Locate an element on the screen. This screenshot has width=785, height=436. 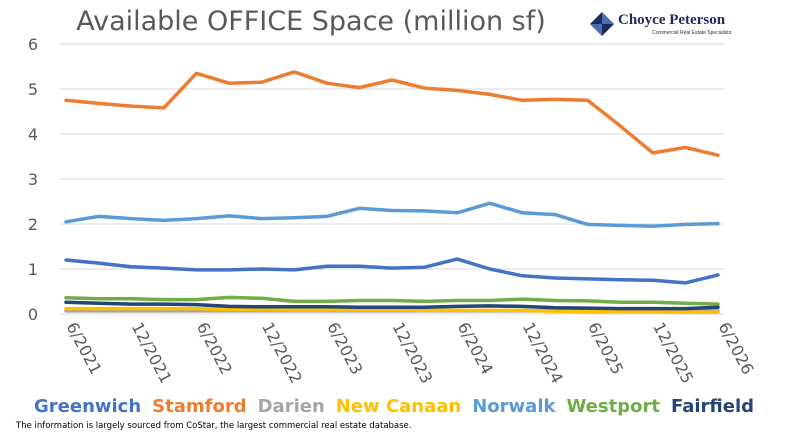
x-tick-label: 6/2022 is located at coordinates (214, 348).